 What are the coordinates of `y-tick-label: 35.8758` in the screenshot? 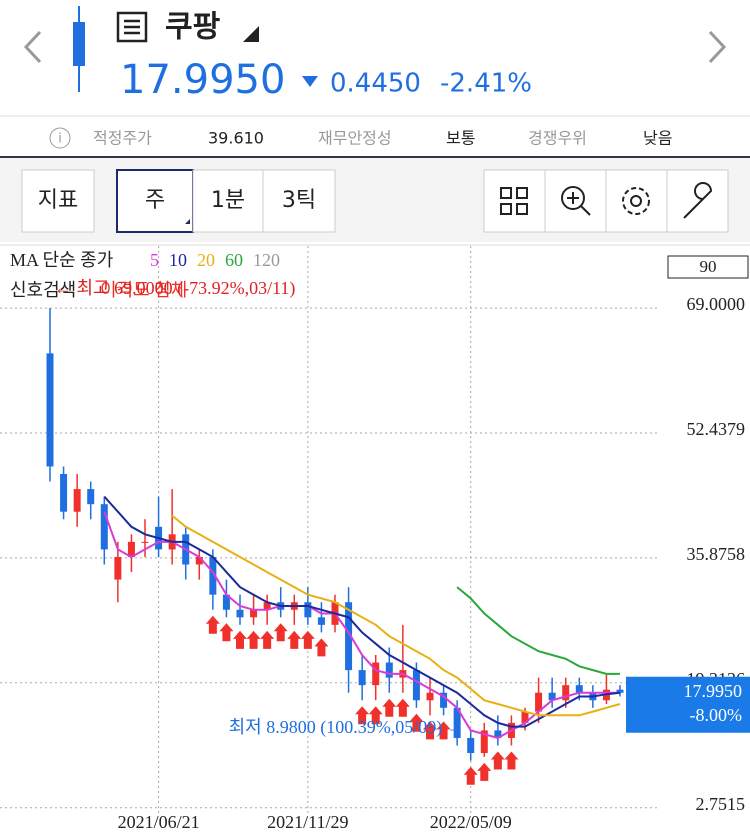 It's located at (716, 554).